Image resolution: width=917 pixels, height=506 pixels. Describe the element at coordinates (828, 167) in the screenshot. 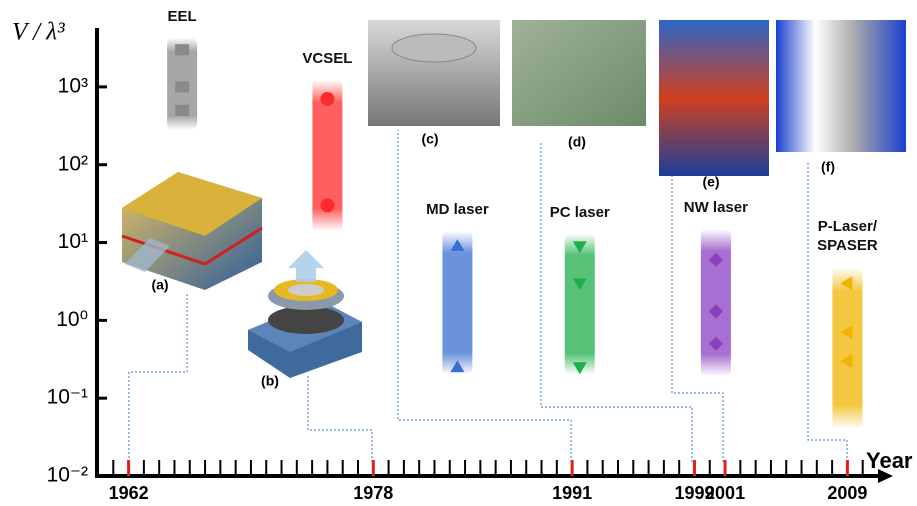

I see `panel-label: (f)` at that location.